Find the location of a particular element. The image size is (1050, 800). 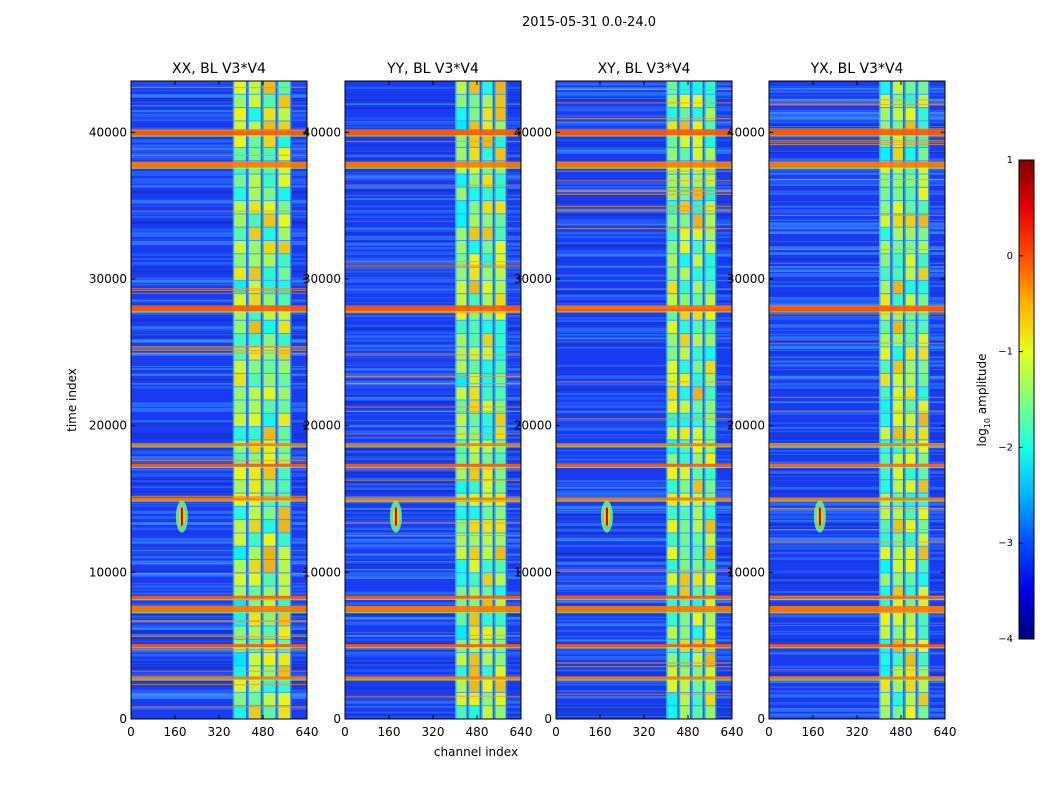

rfi-gap is located at coordinates (276, 400).